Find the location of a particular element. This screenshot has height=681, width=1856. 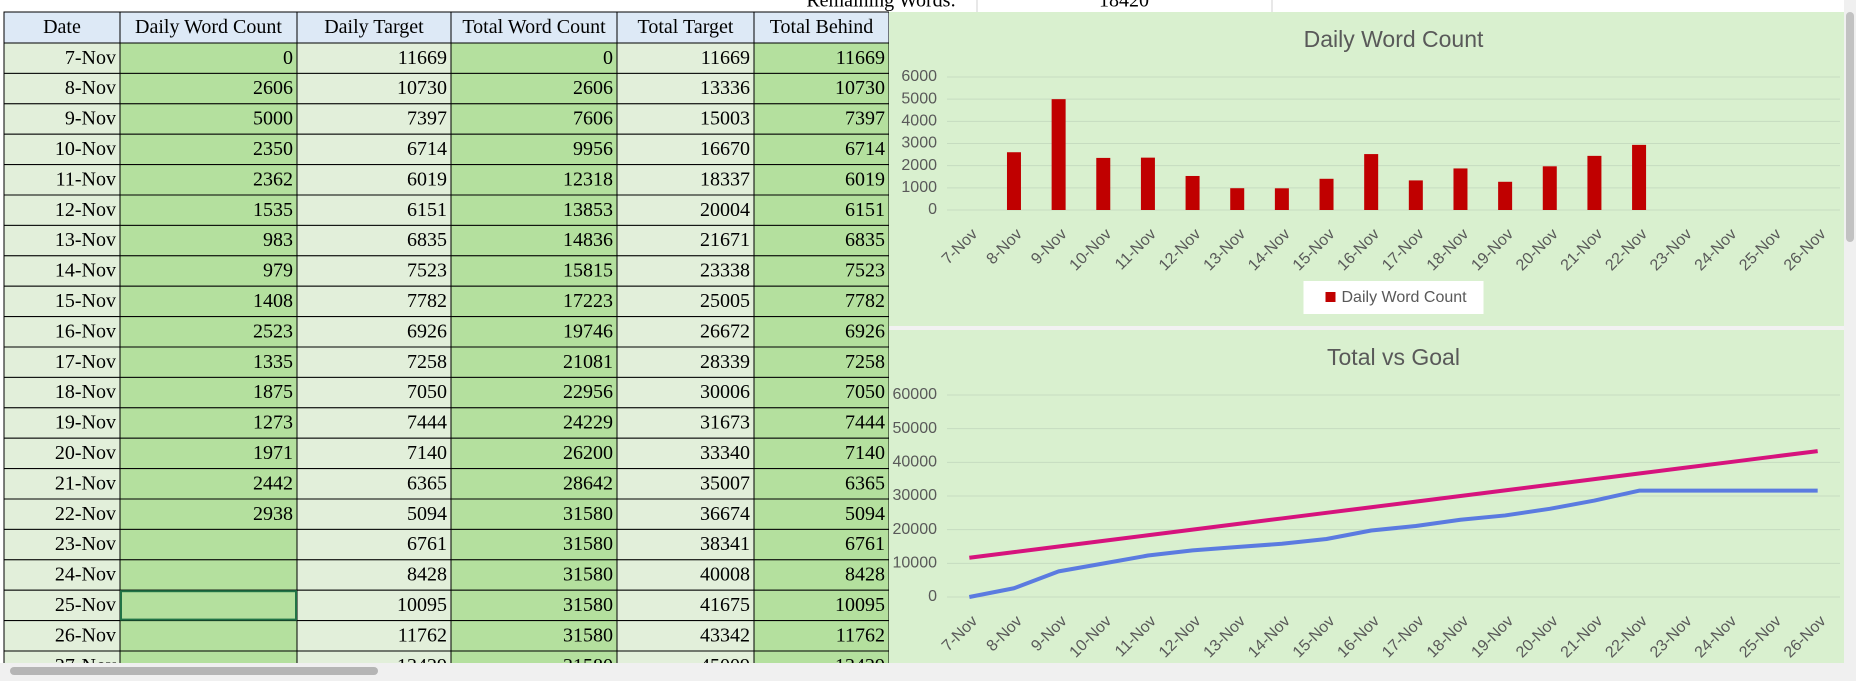

header-text: Total Word Count is located at coordinates (534, 27).